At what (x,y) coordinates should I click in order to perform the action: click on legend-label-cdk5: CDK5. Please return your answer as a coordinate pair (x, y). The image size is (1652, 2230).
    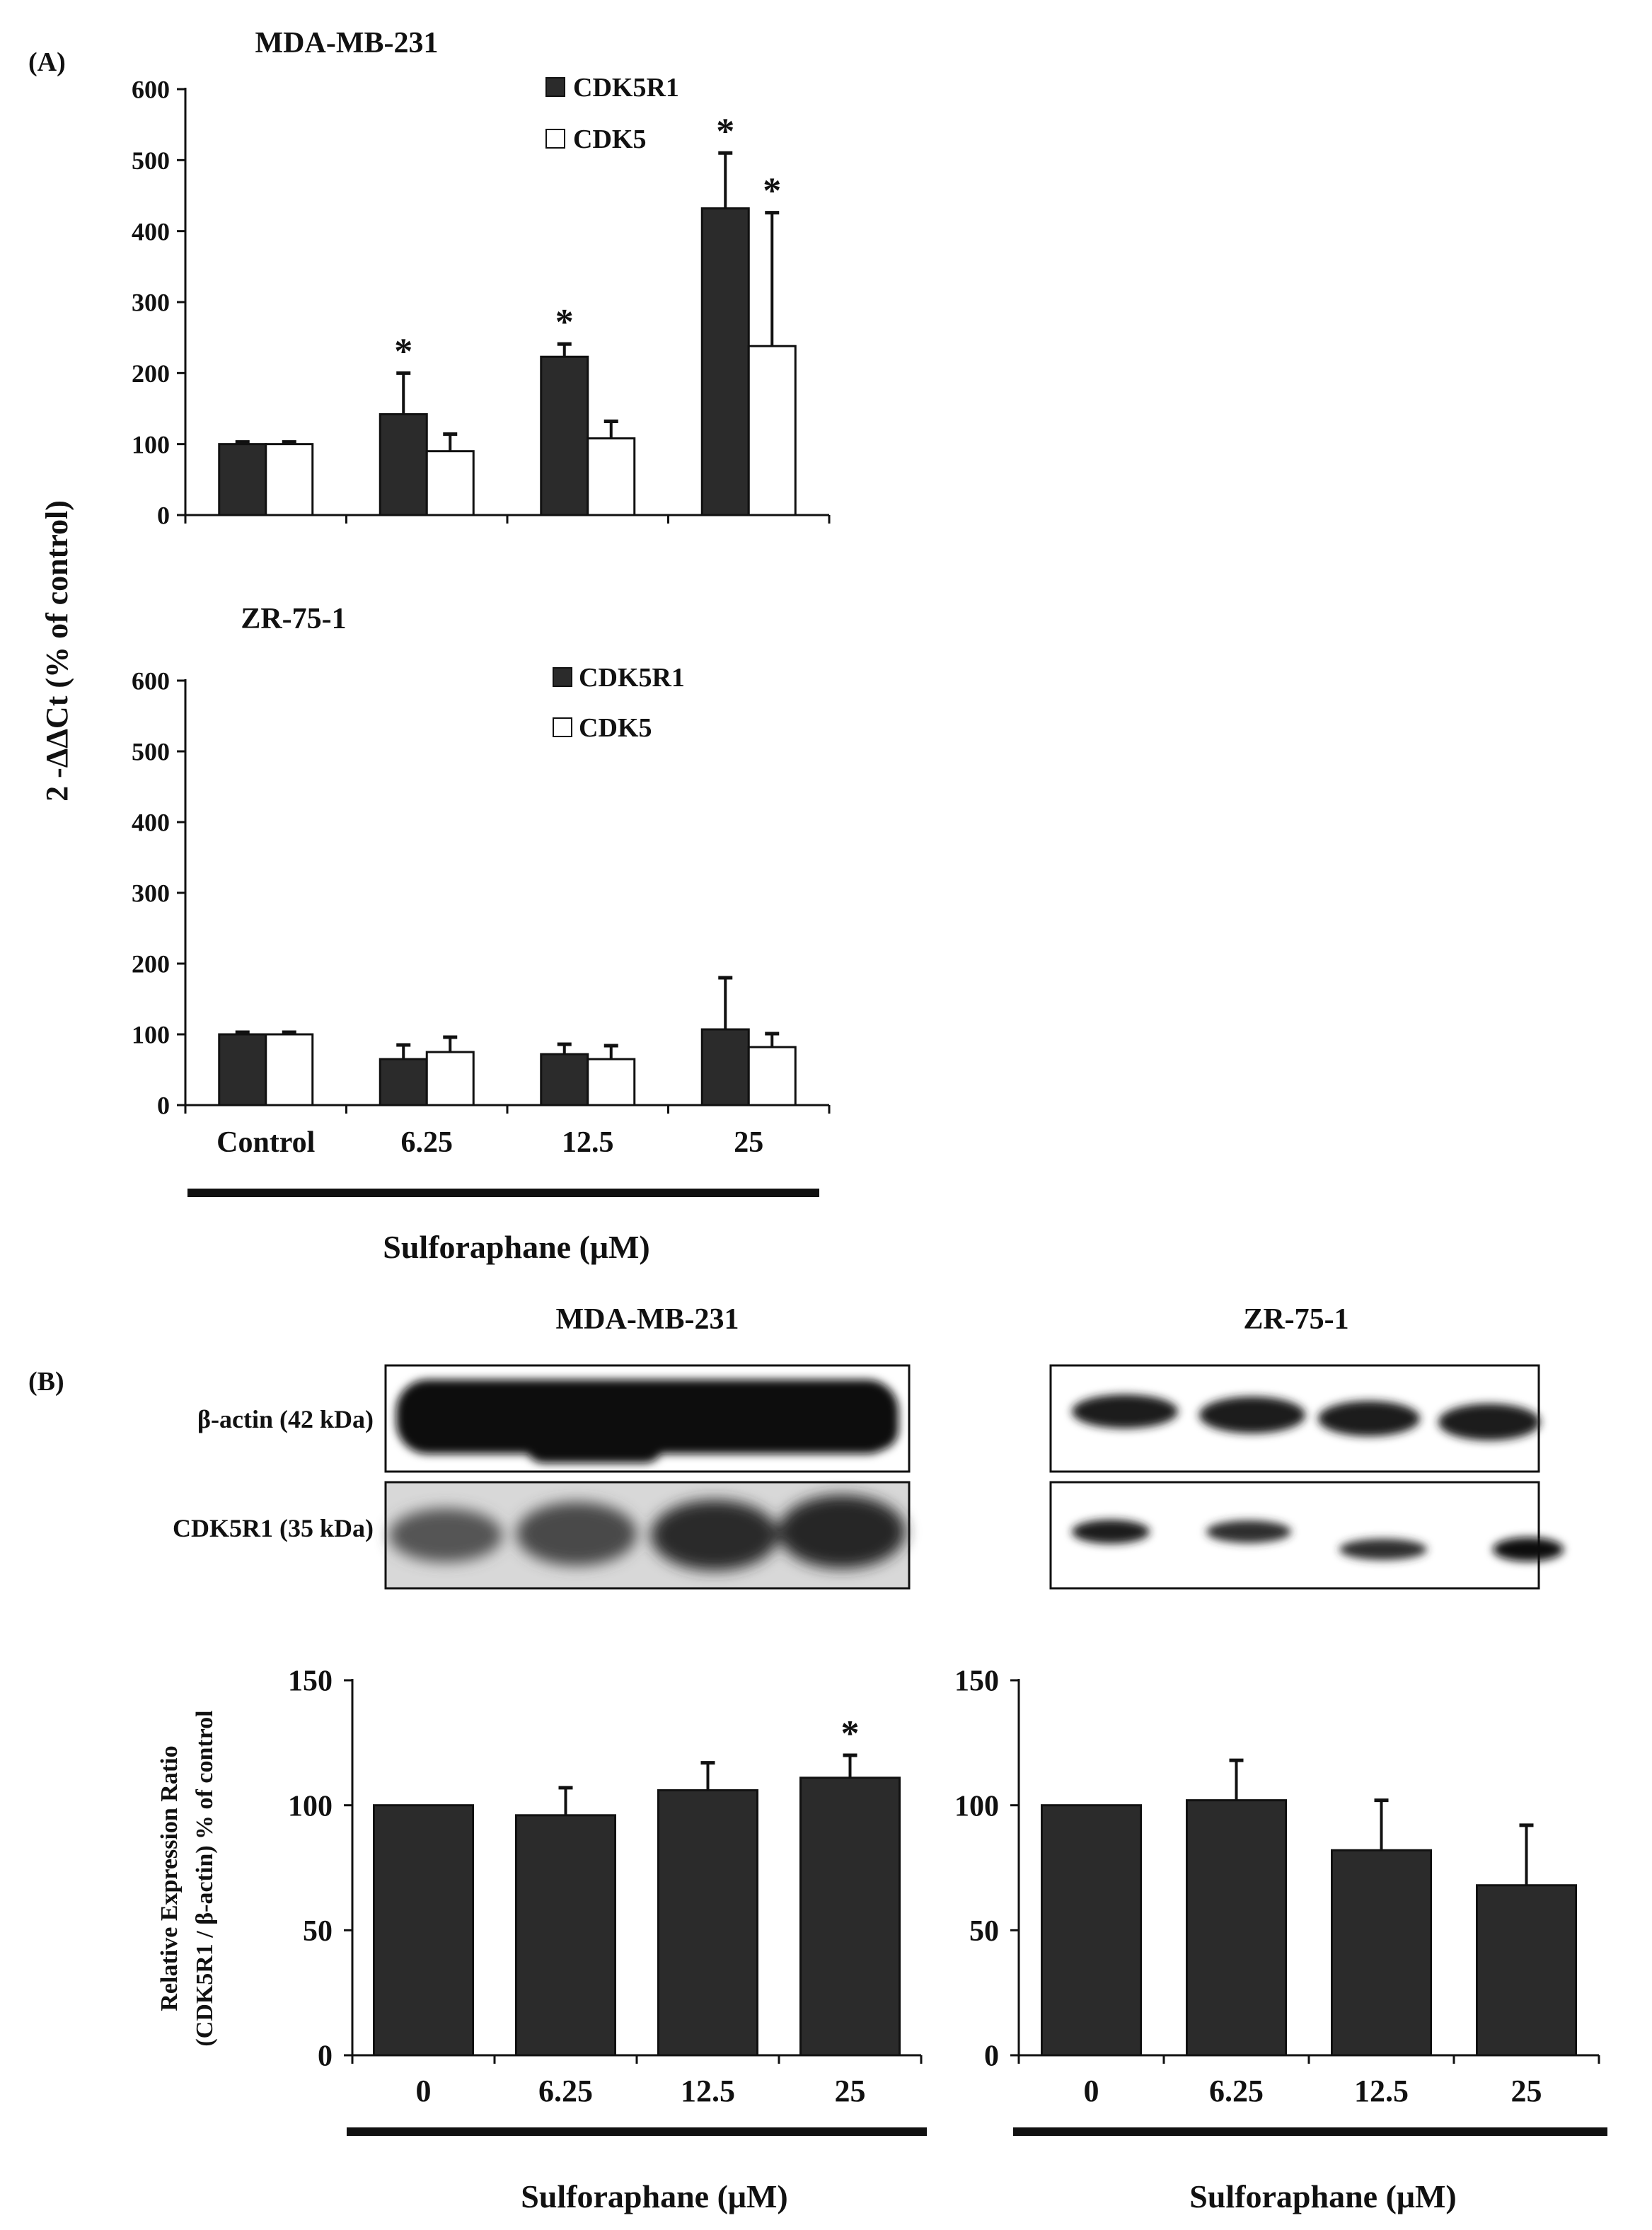
    Looking at the image, I should click on (615, 728).